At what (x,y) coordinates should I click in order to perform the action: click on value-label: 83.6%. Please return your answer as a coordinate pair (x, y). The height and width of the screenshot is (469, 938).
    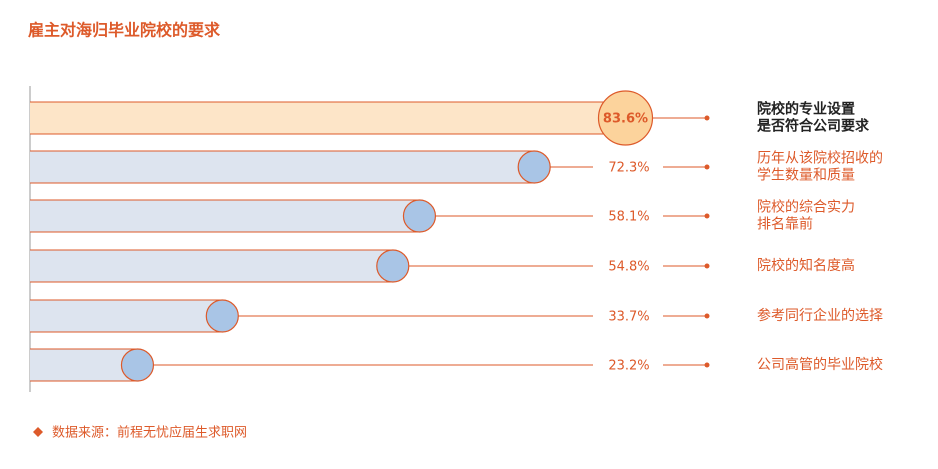
    Looking at the image, I should click on (625, 119).